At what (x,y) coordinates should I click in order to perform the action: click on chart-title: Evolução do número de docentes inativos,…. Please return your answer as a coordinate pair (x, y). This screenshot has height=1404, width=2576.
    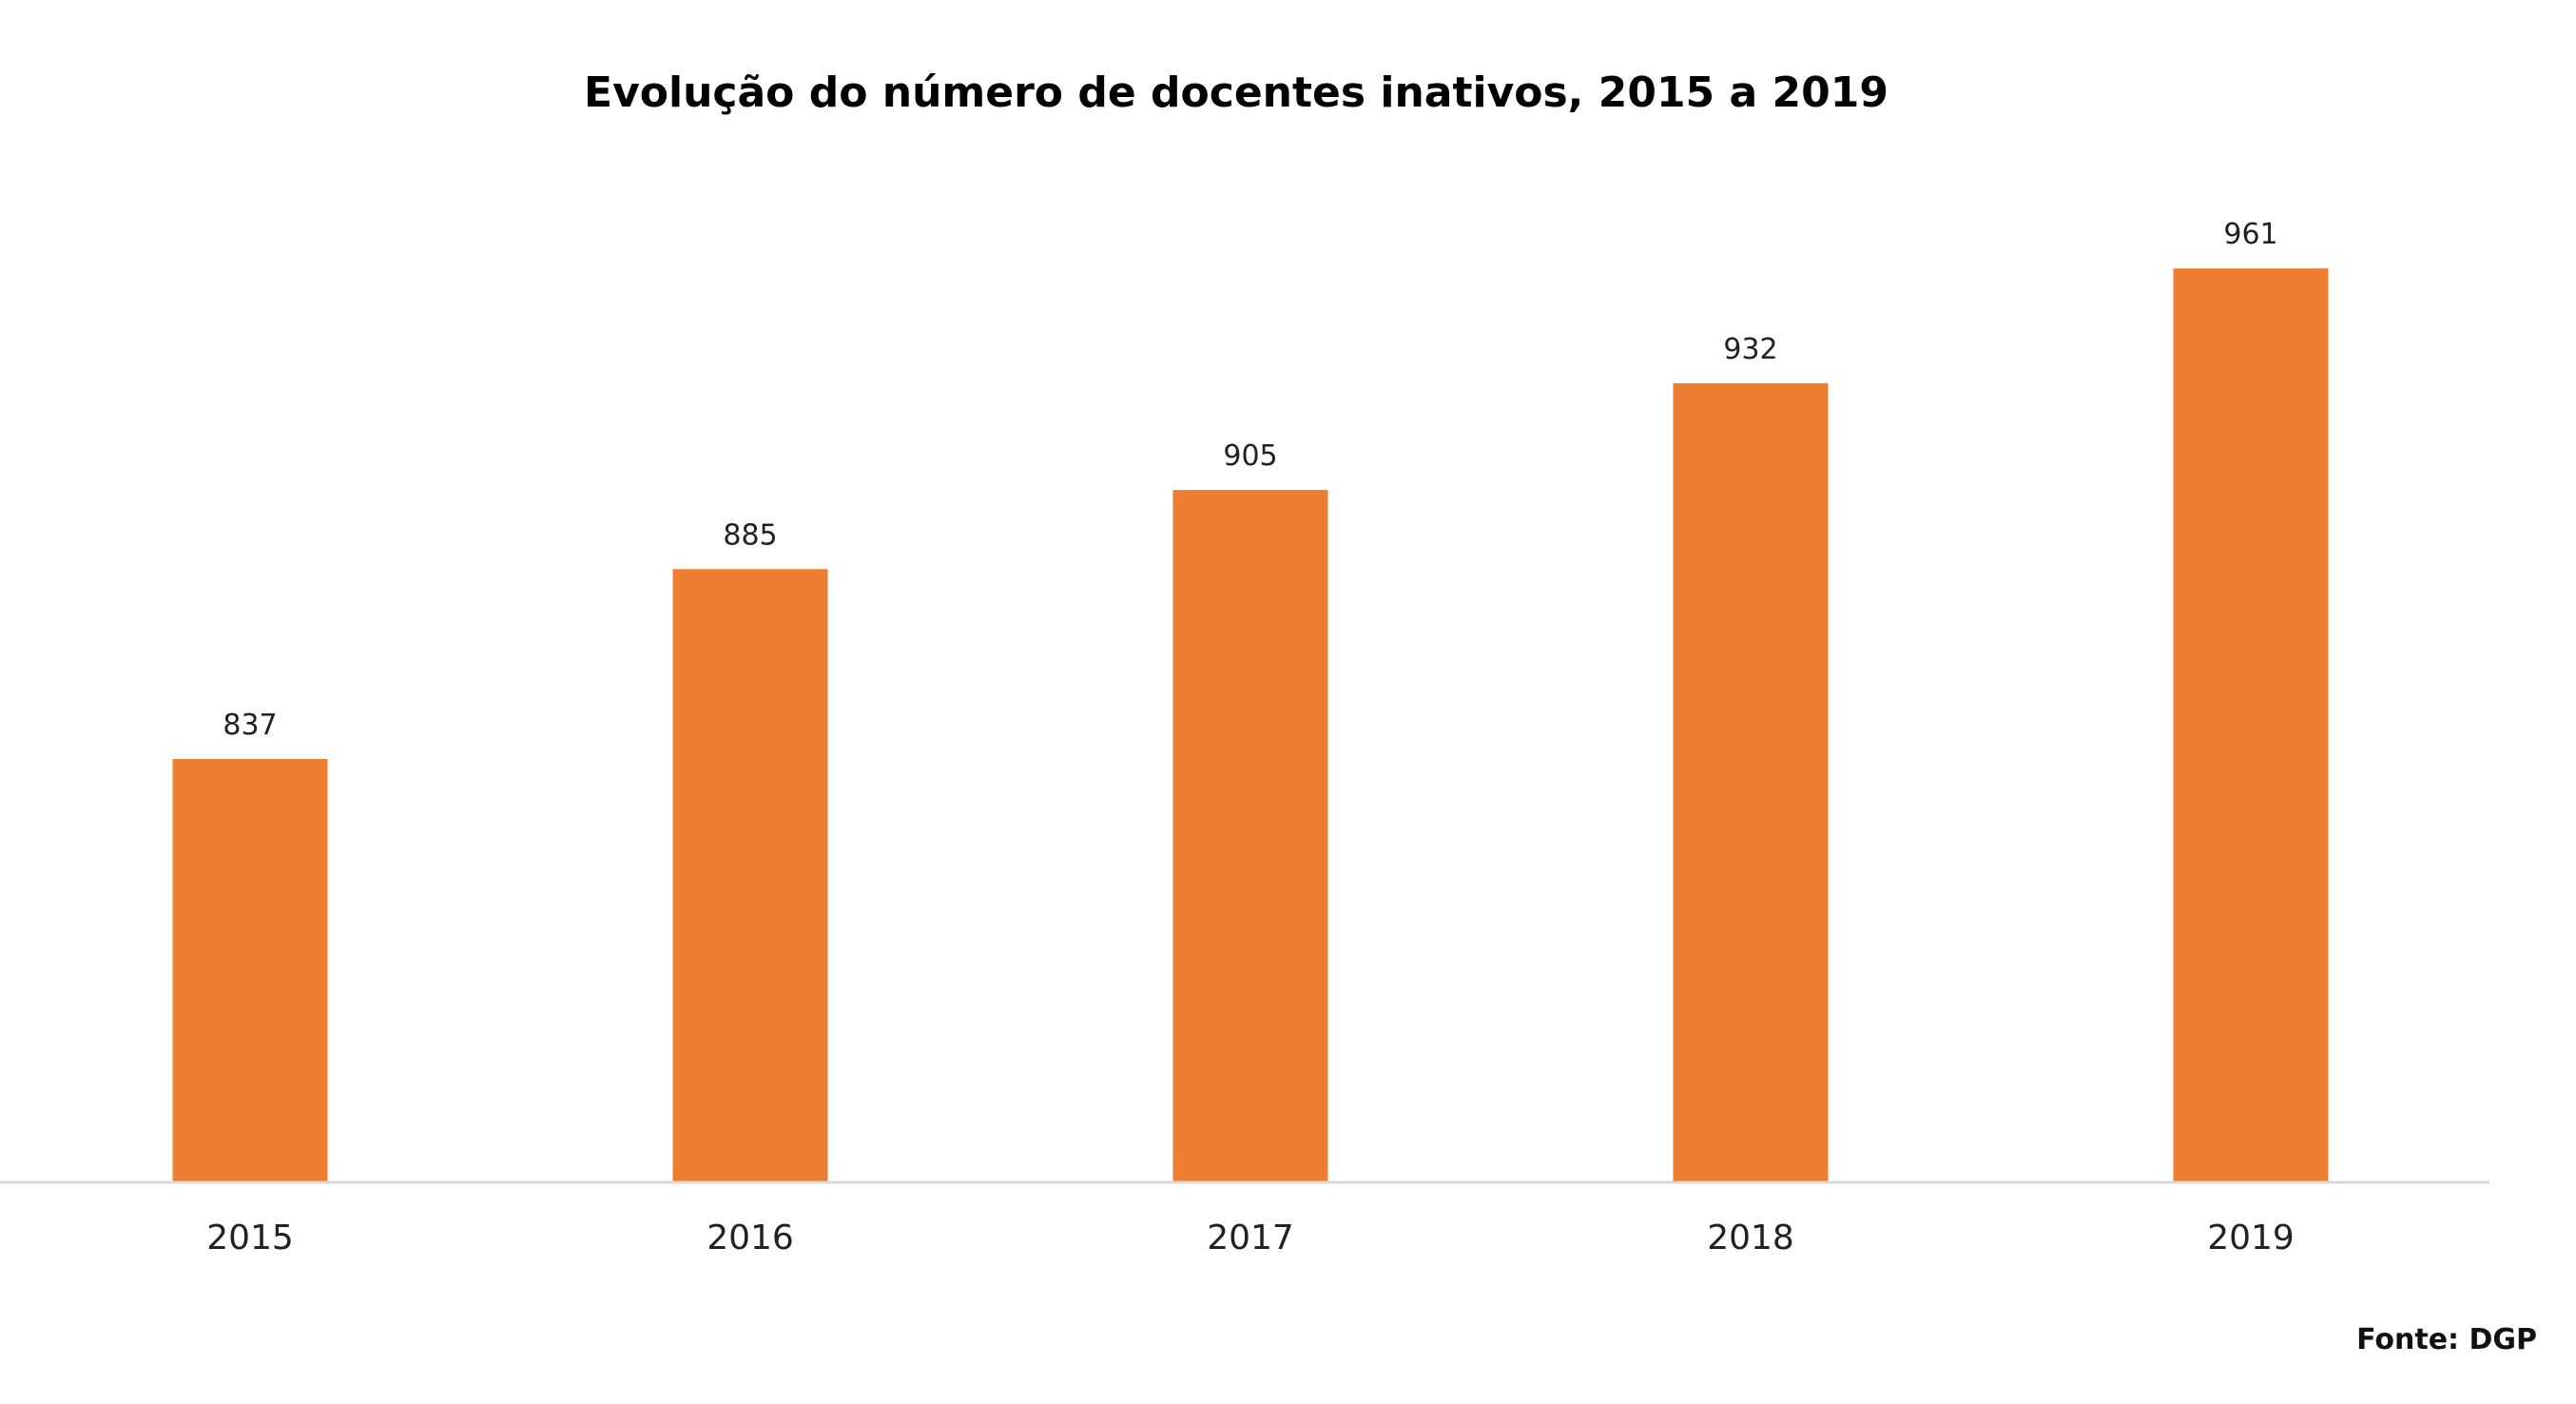
    Looking at the image, I should click on (1236, 92).